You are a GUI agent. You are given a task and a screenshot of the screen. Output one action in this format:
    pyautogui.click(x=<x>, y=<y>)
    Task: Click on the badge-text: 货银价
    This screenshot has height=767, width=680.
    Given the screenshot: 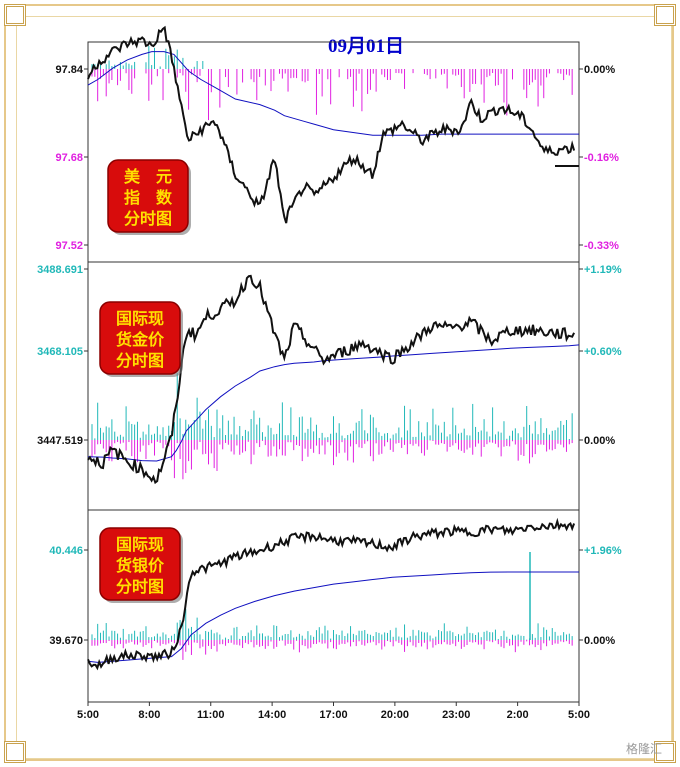 What is the action you would take?
    pyautogui.click(x=140, y=565)
    